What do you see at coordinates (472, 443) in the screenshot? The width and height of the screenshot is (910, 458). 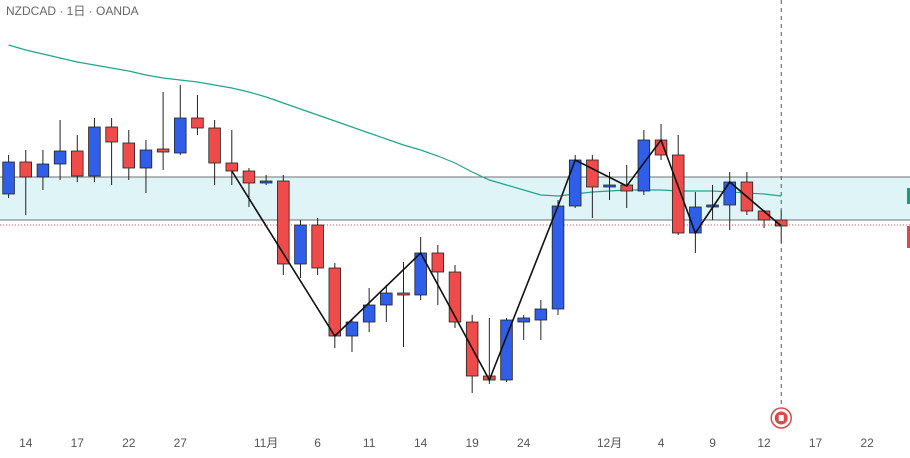 I see `x-tick-label: 19` at bounding box center [472, 443].